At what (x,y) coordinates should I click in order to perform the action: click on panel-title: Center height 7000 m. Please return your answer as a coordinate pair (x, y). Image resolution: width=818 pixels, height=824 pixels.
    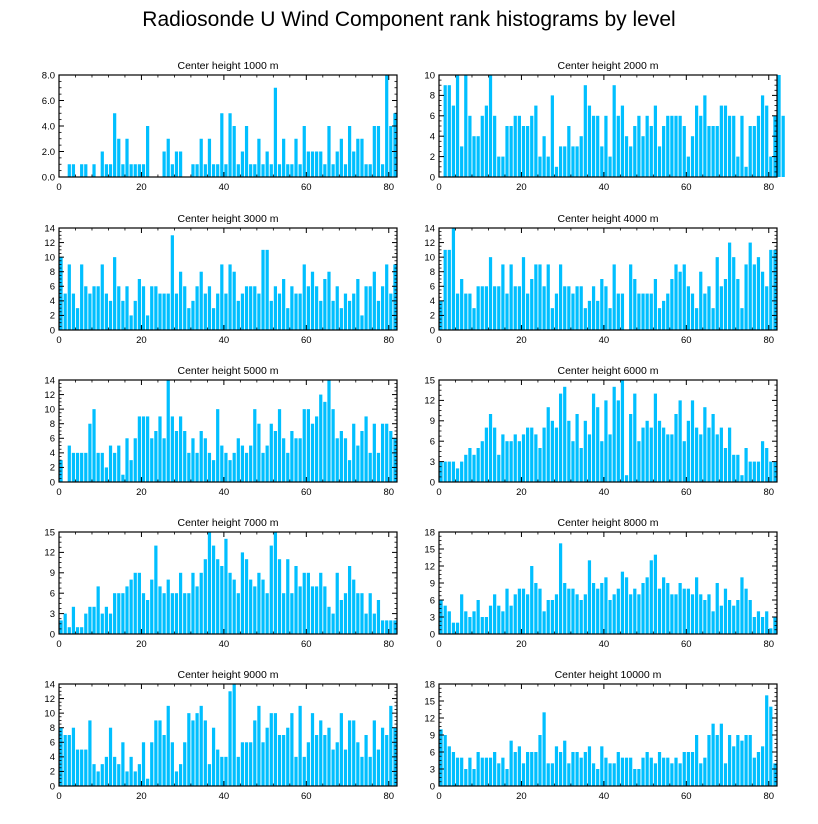
    Looking at the image, I should click on (228, 523).